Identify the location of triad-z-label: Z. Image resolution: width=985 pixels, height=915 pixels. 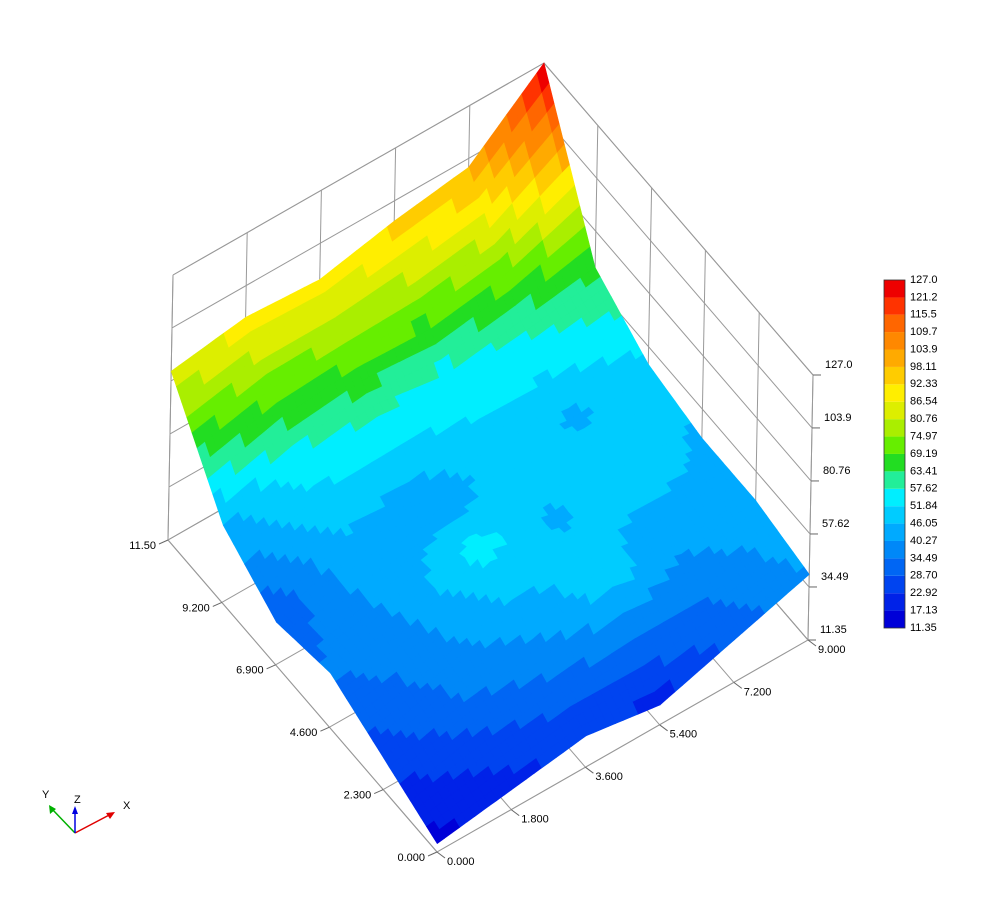
(77, 800).